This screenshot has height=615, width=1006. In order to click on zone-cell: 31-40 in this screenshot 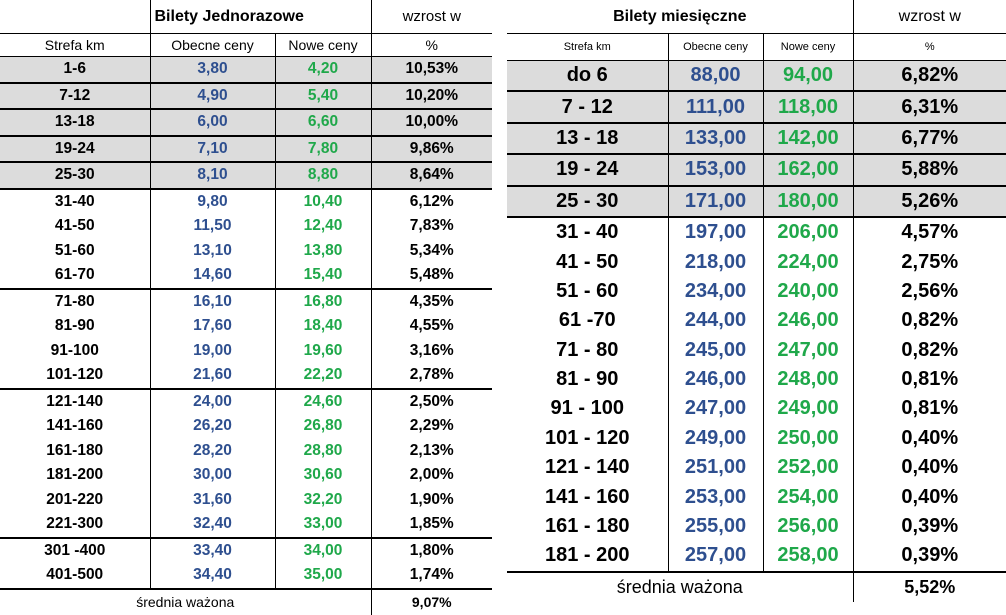, I will do `click(75, 200)`.